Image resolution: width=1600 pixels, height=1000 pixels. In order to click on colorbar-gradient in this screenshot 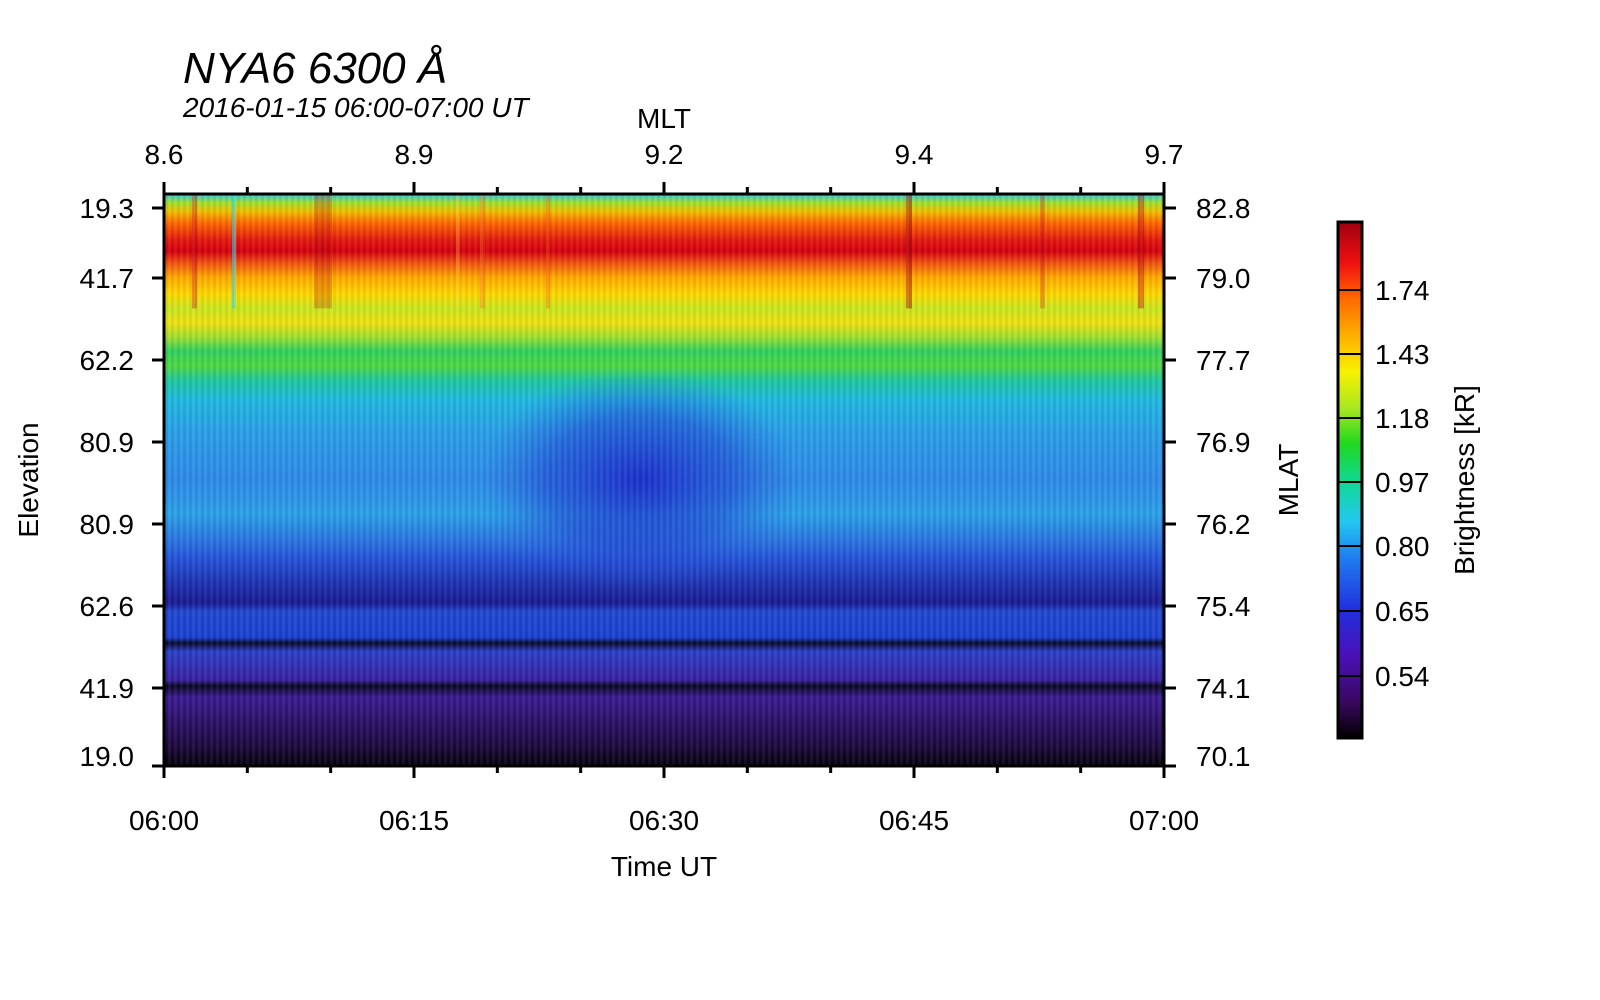, I will do `click(1350, 480)`.